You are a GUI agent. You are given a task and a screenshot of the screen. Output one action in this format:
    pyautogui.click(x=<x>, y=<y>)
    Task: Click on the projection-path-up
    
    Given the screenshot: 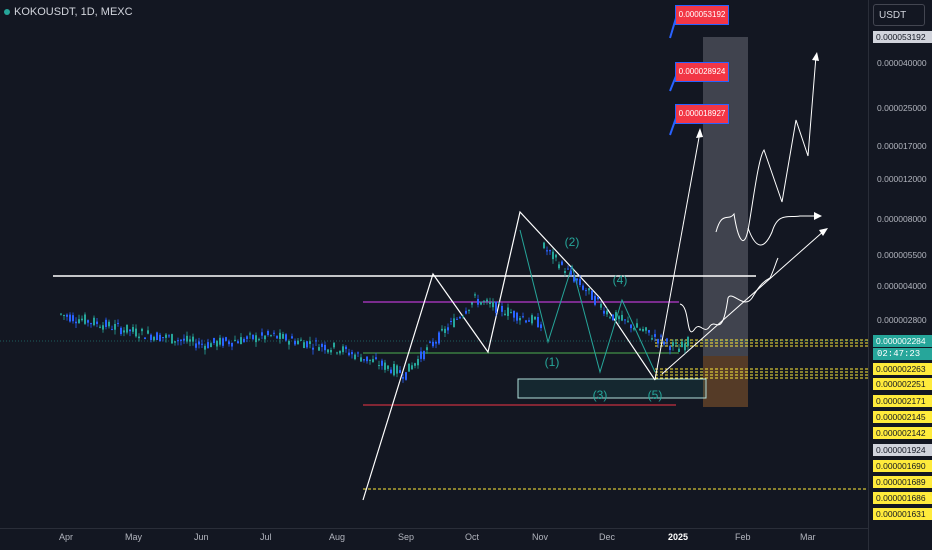 What is the action you would take?
    pyautogui.click(x=677, y=256)
    